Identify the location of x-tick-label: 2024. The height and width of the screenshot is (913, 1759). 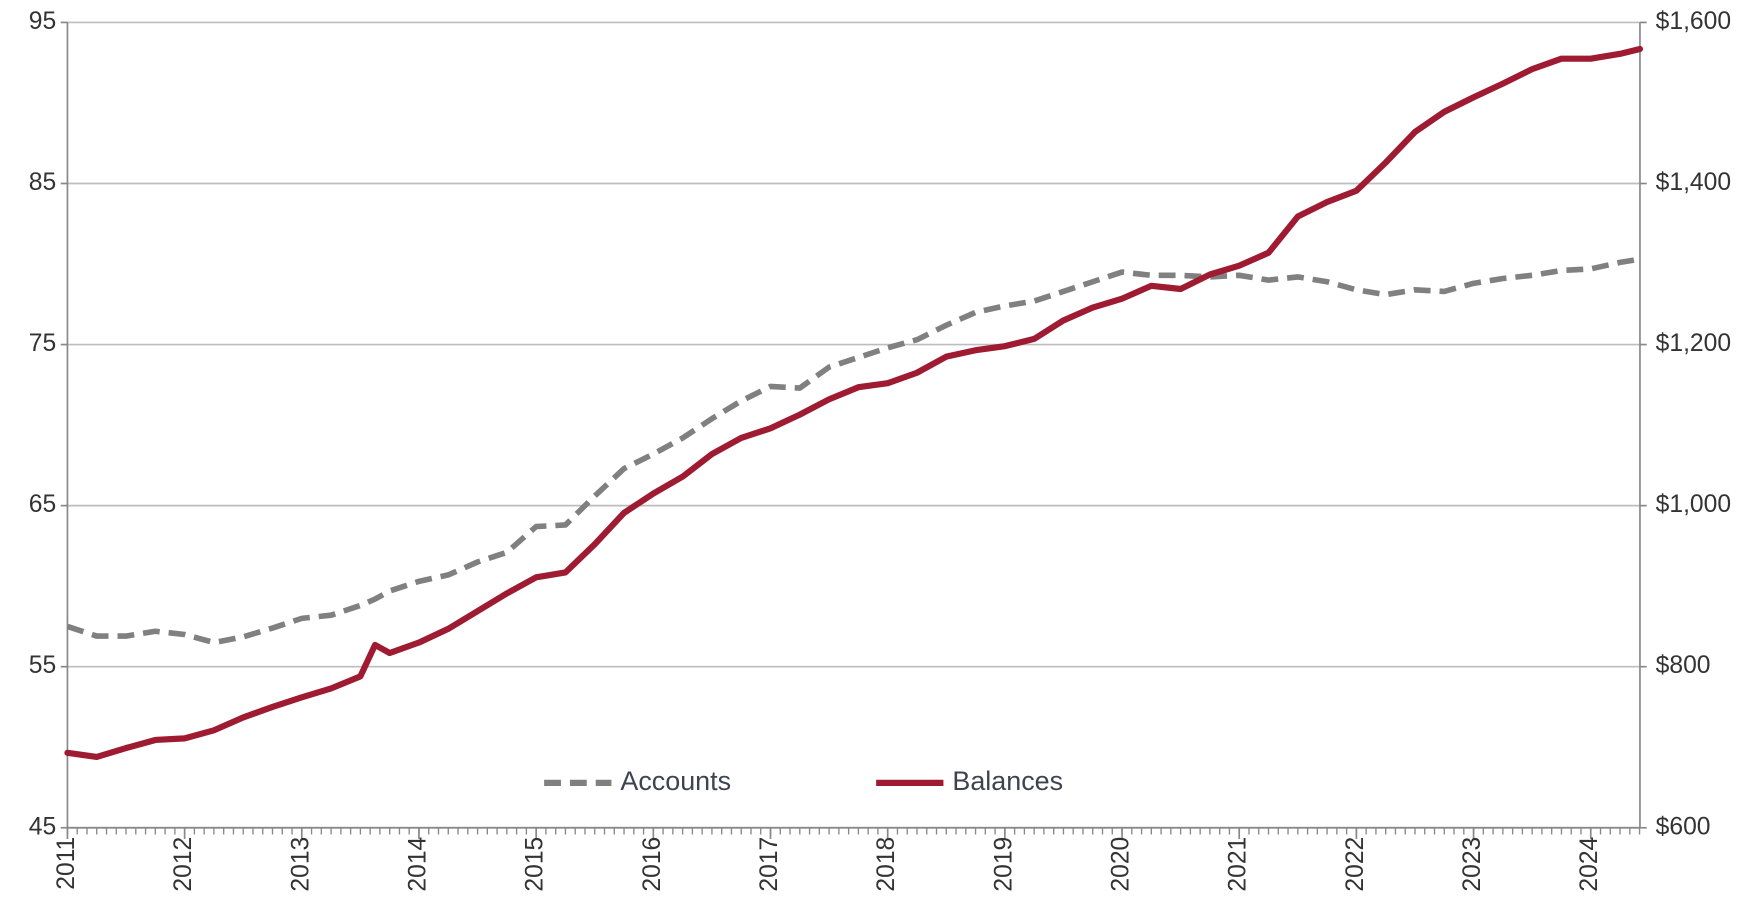
(1589, 864).